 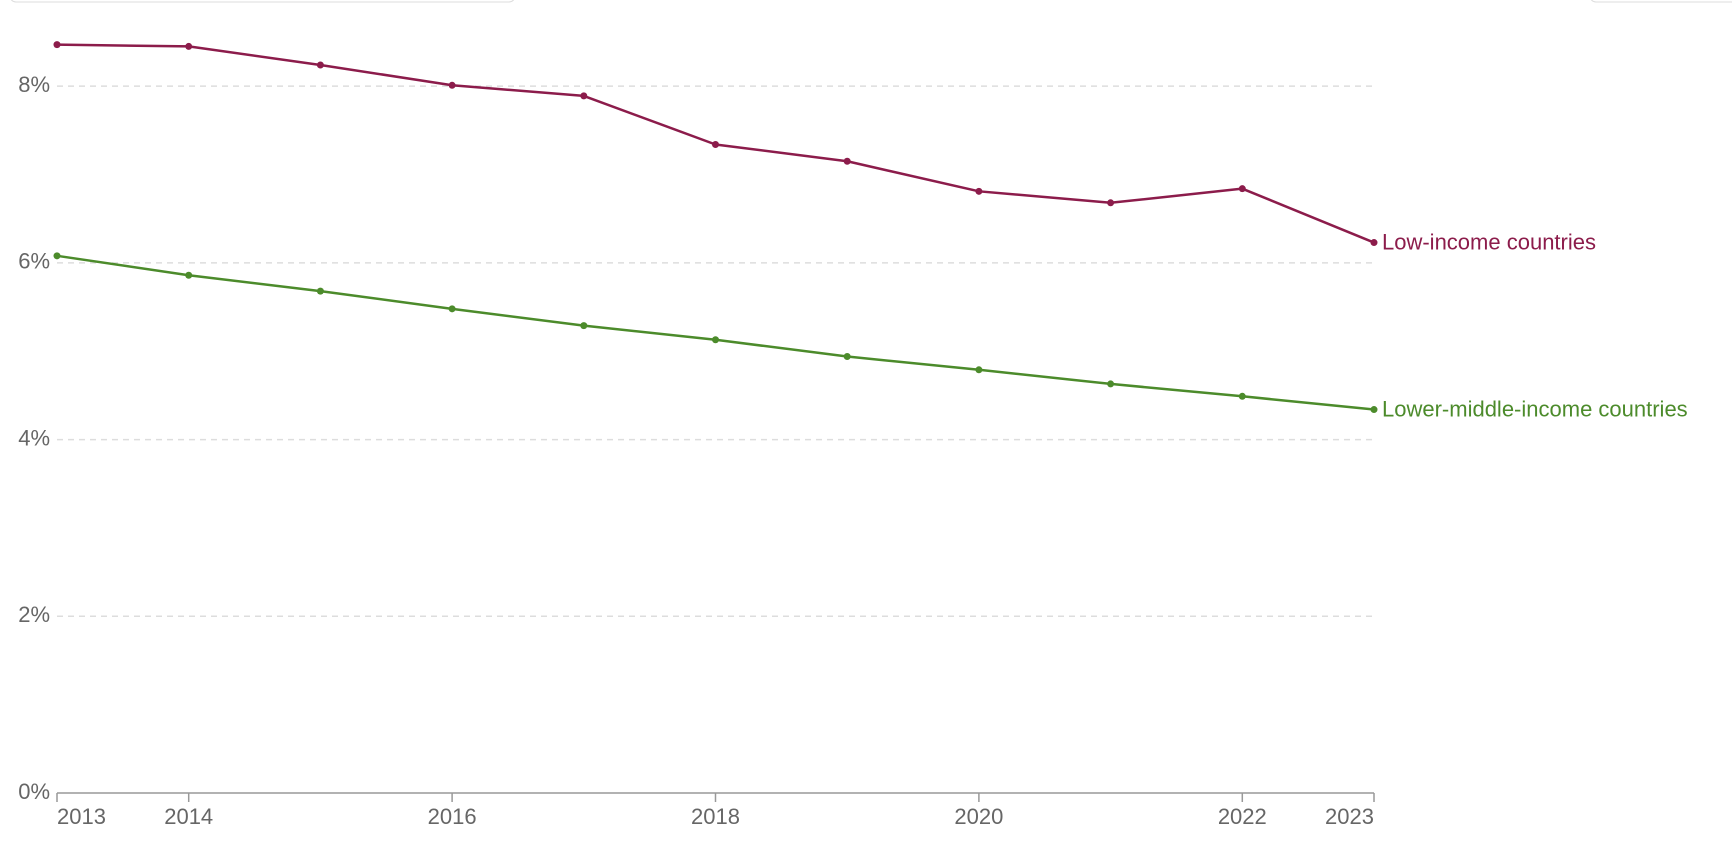 What do you see at coordinates (1489, 241) in the screenshot?
I see `series-label: Low-income countries` at bounding box center [1489, 241].